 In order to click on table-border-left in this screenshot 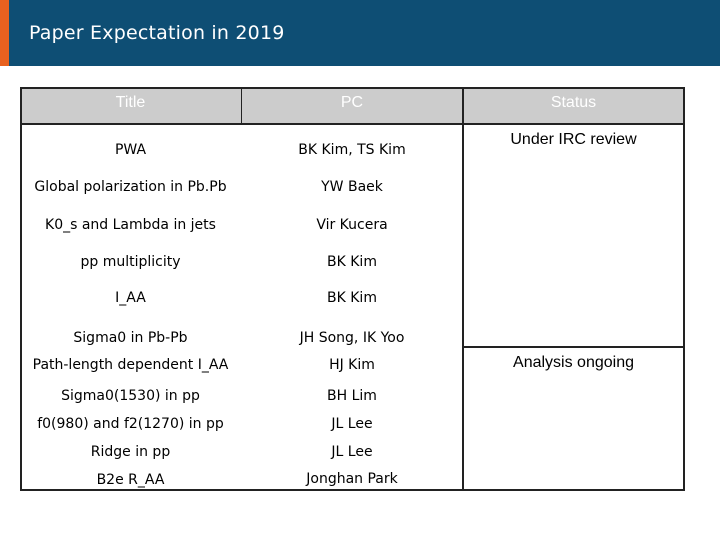, I will do `click(21, 289)`.